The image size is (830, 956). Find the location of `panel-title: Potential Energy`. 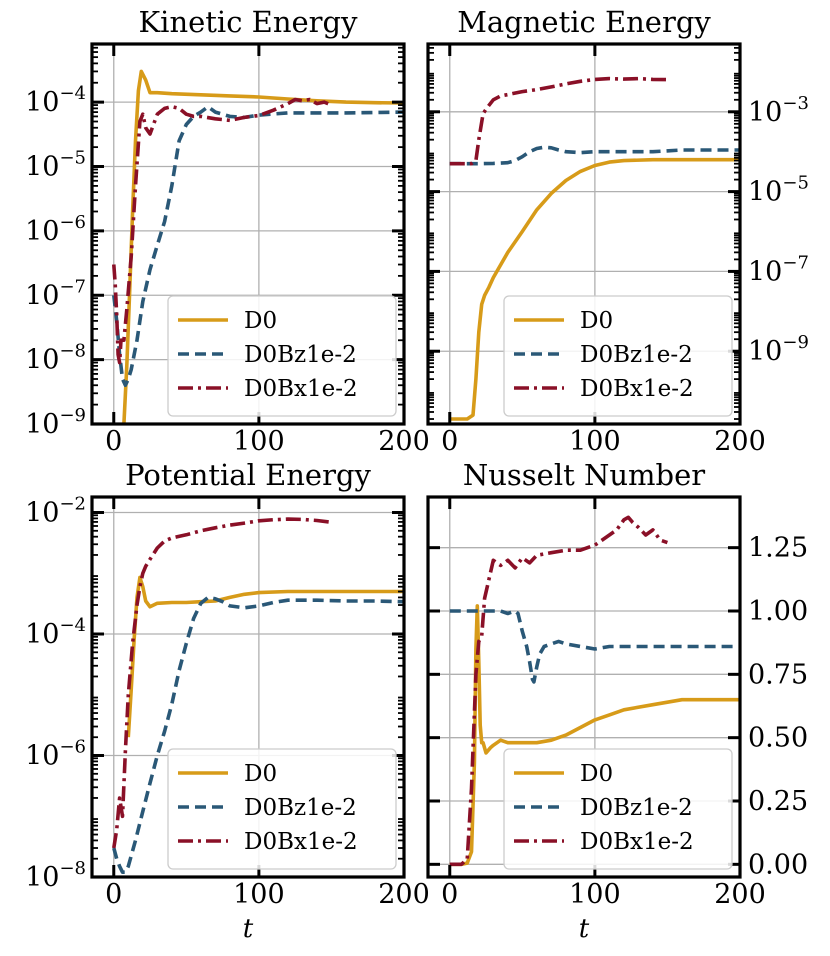

panel-title: Potential Energy is located at coordinates (248, 475).